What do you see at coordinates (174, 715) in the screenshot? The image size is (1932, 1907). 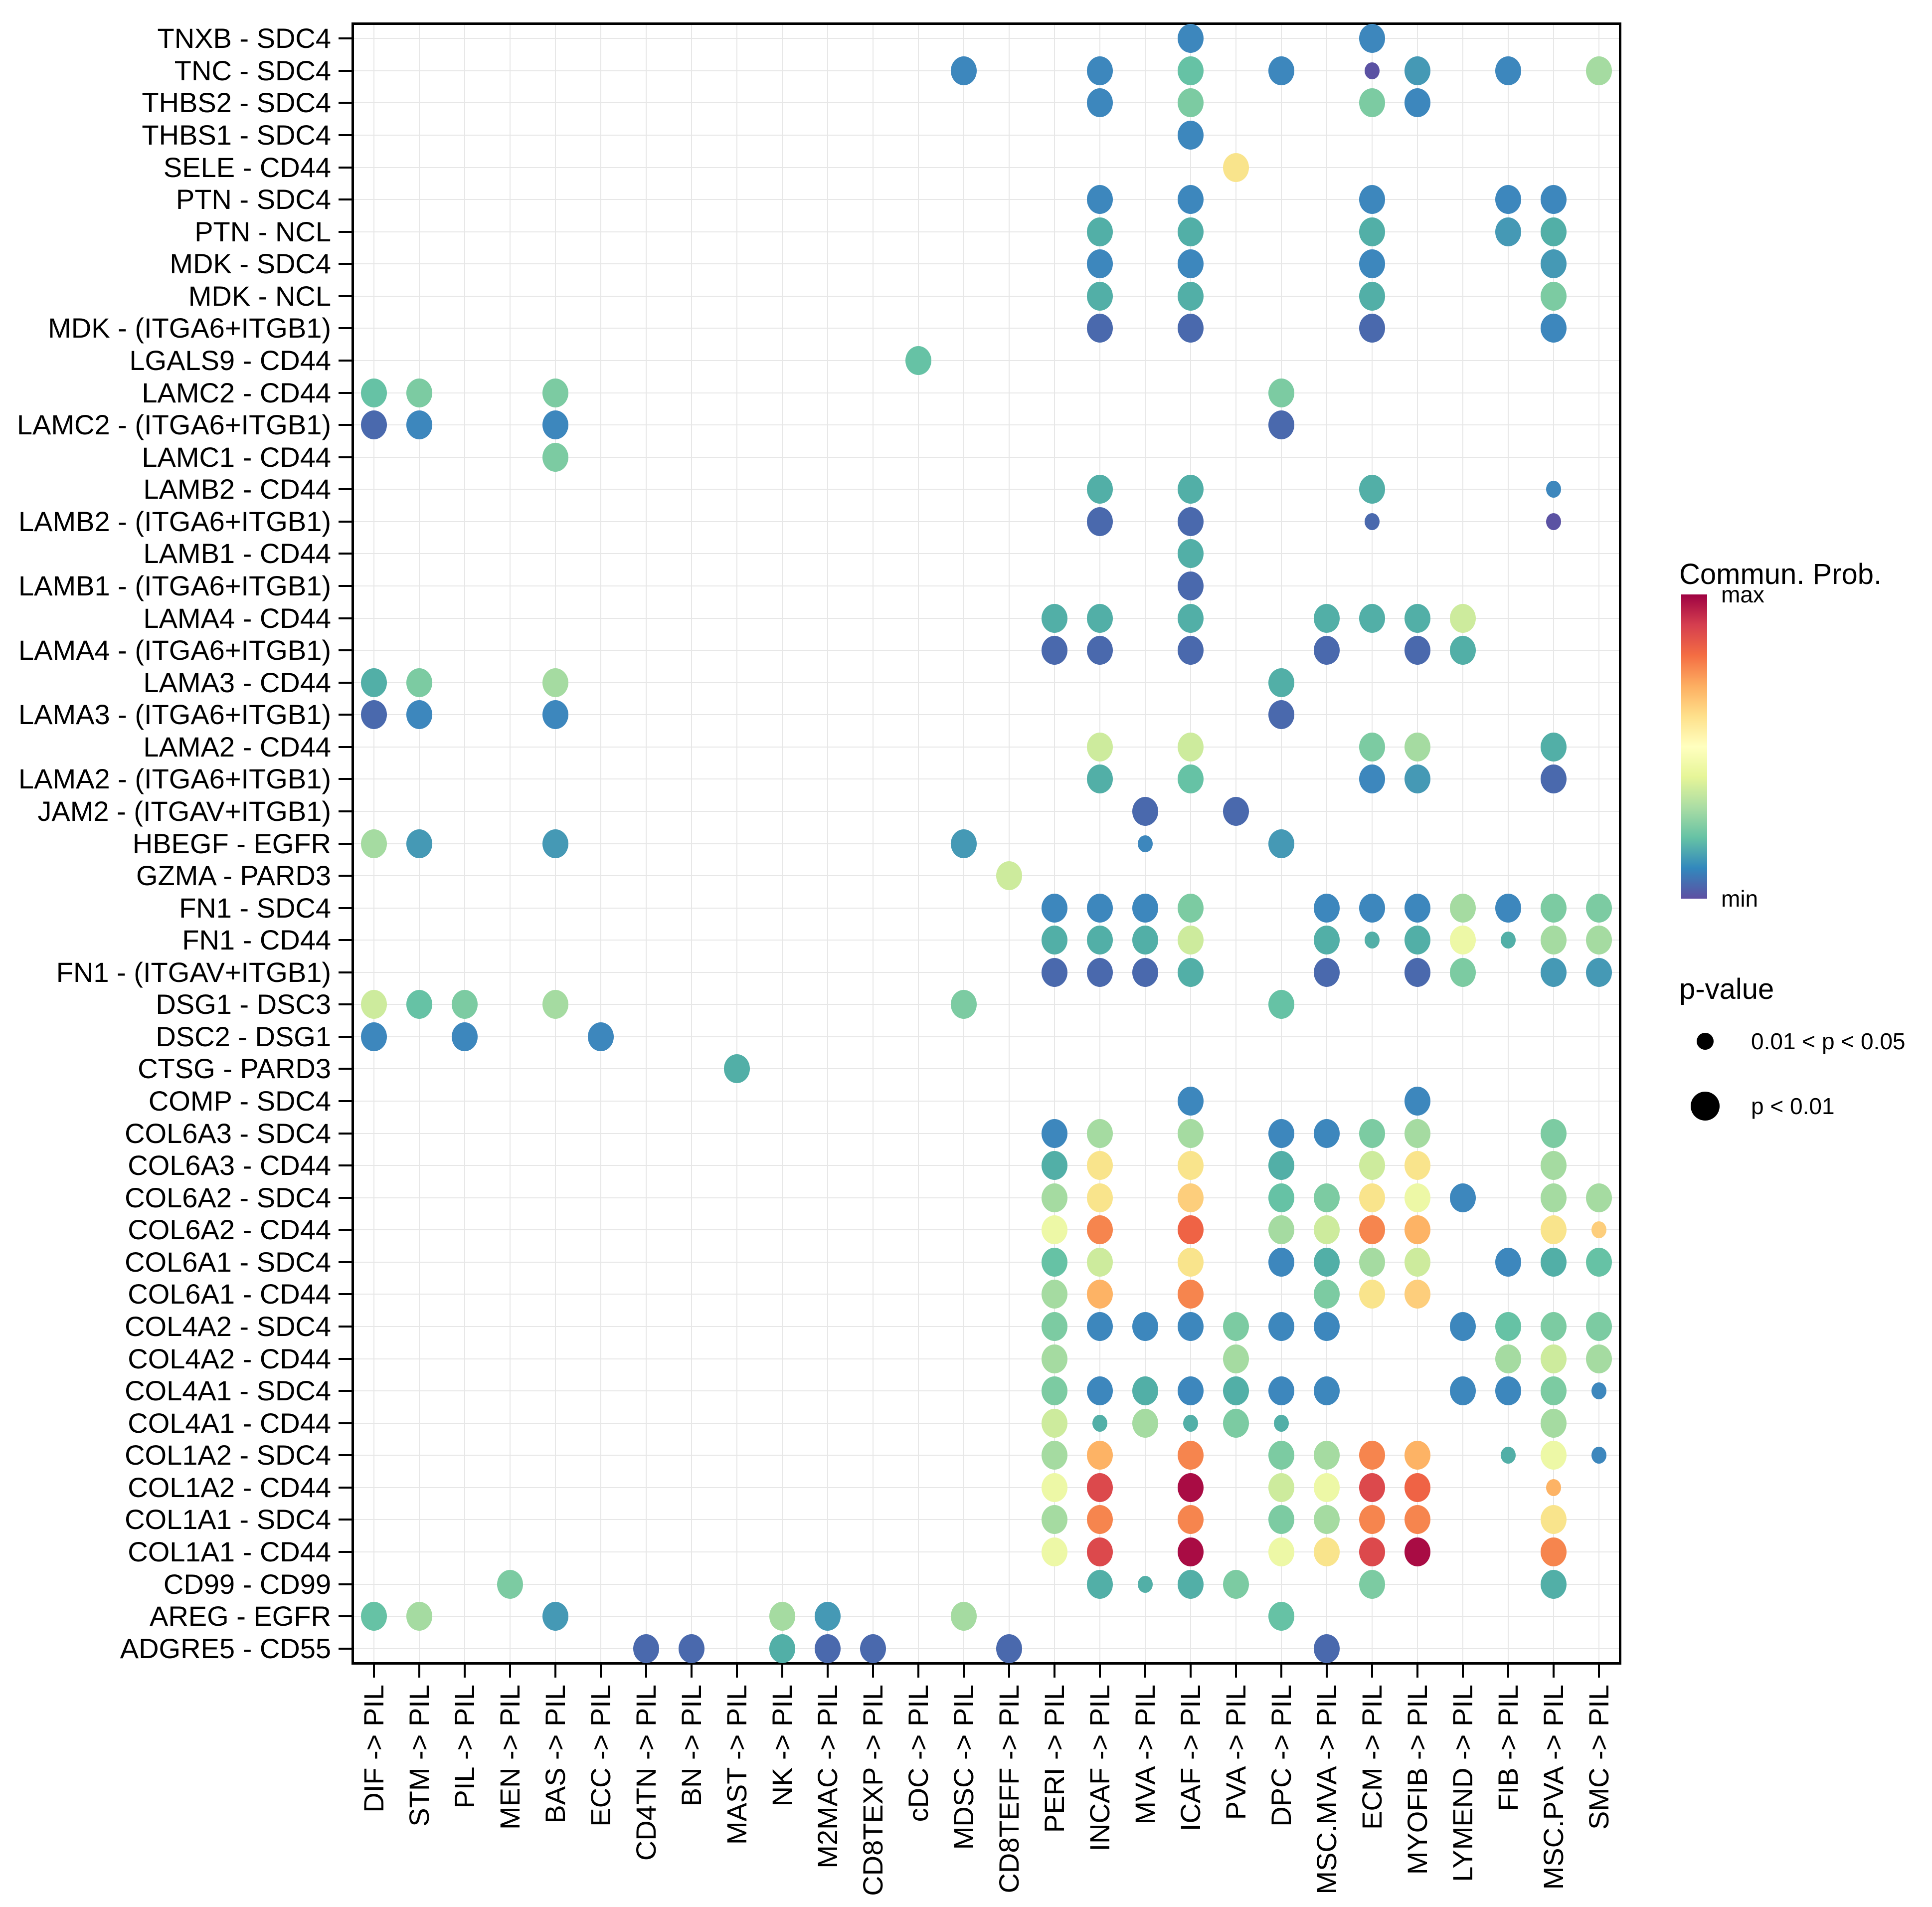 I see `y-axis-label: LAMA3 - (ITGA6+ITGB1)` at bounding box center [174, 715].